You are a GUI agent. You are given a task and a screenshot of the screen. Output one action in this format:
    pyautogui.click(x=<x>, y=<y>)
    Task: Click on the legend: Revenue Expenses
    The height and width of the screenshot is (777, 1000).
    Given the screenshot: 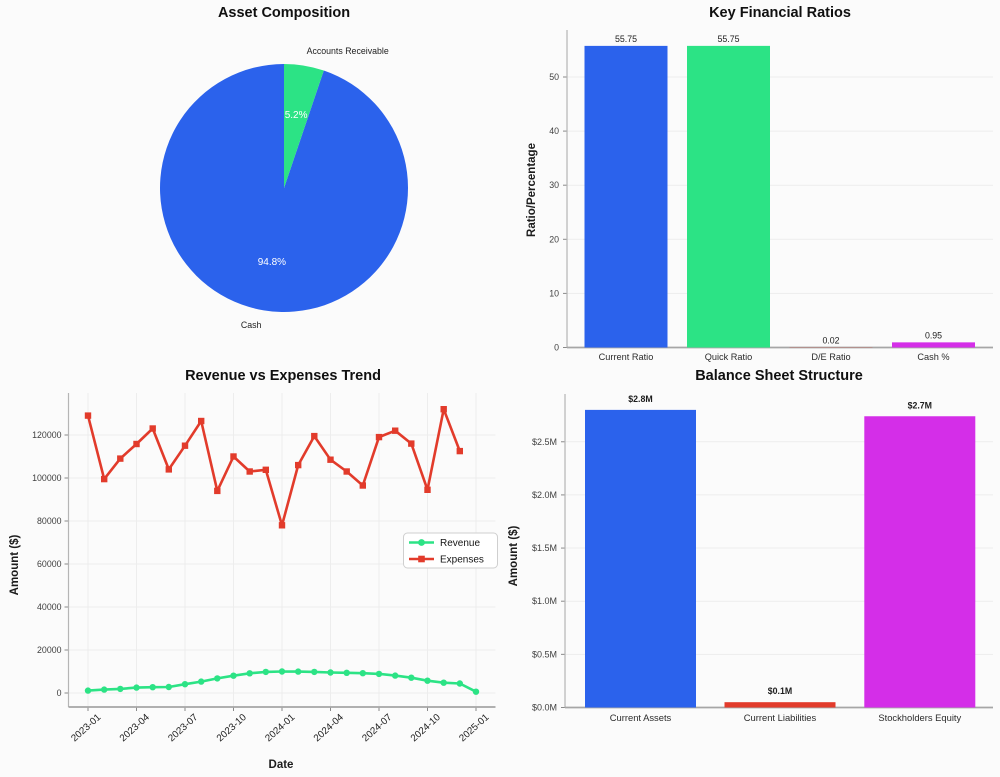 What is the action you would take?
    pyautogui.click(x=450, y=550)
    